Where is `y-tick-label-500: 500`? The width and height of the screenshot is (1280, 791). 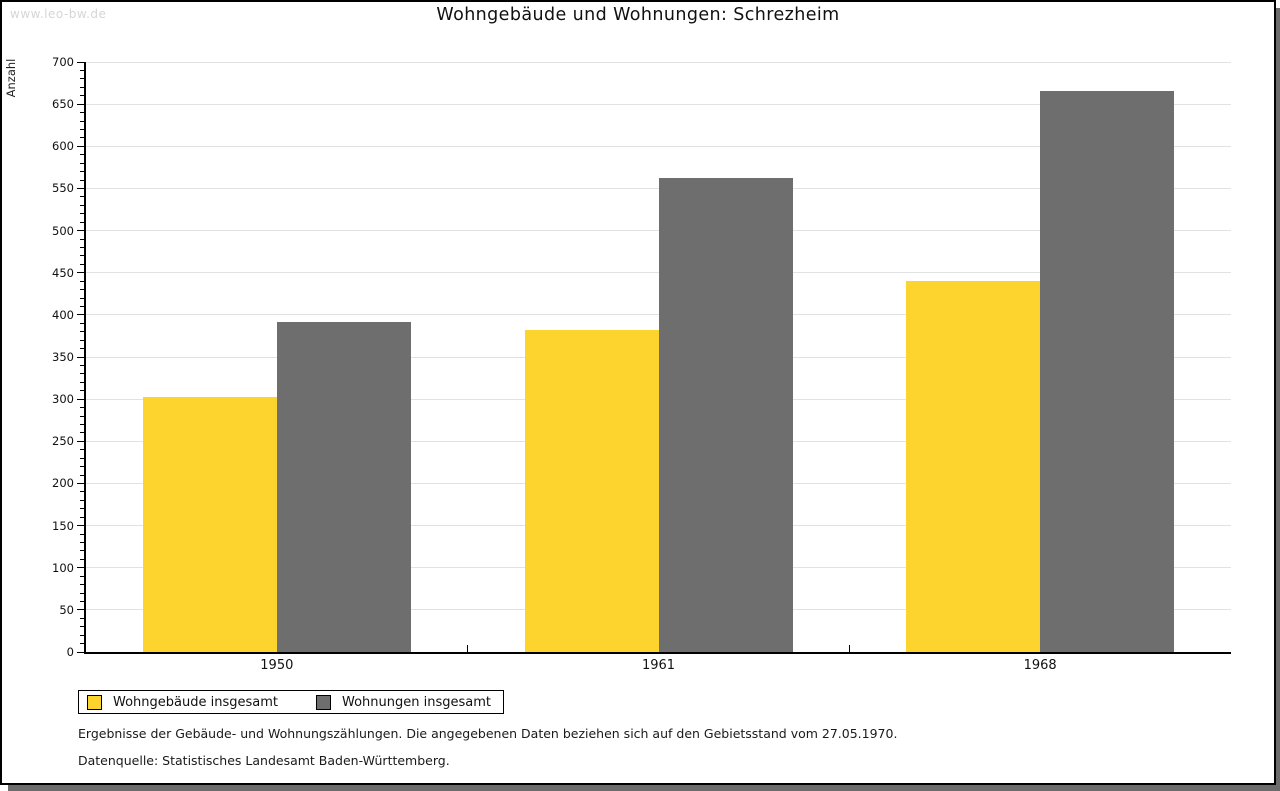 y-tick-label-500: 500 is located at coordinates (63, 230).